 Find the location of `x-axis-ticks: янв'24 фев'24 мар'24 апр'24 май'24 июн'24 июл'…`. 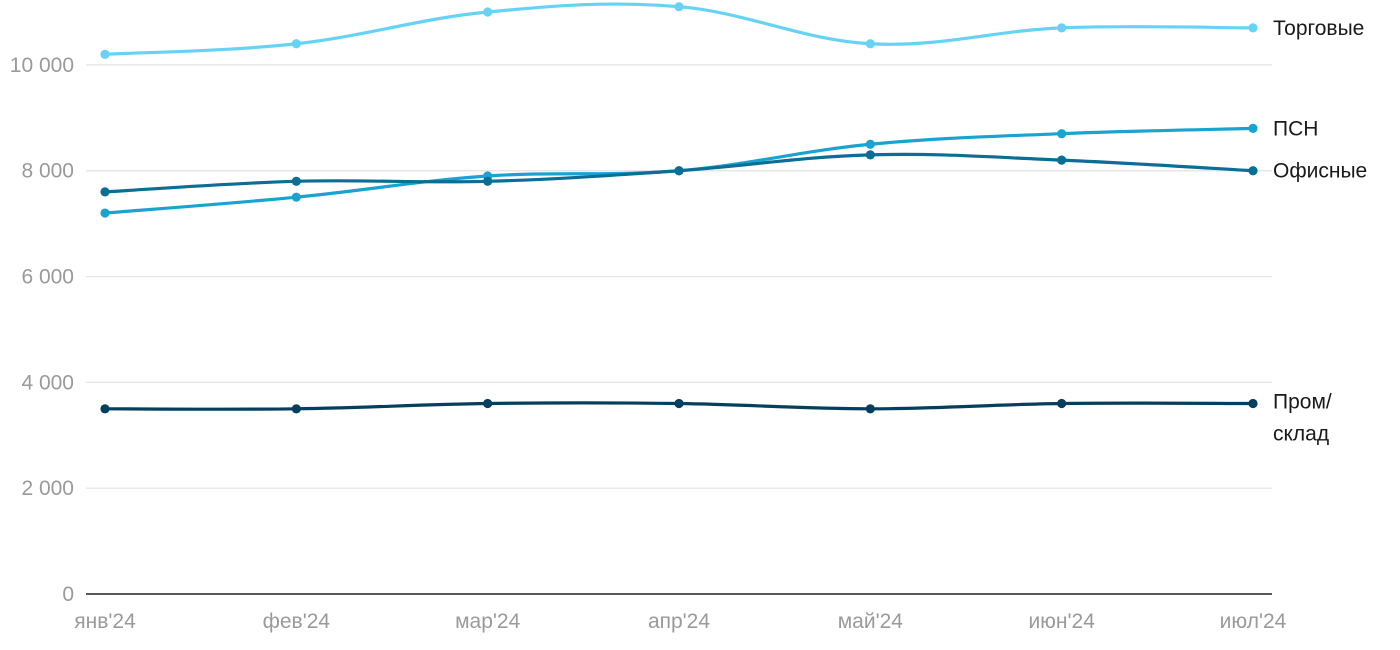

x-axis-ticks: янв'24 фев'24 мар'24 апр'24 май'24 июн'24 июл'… is located at coordinates (680, 621).